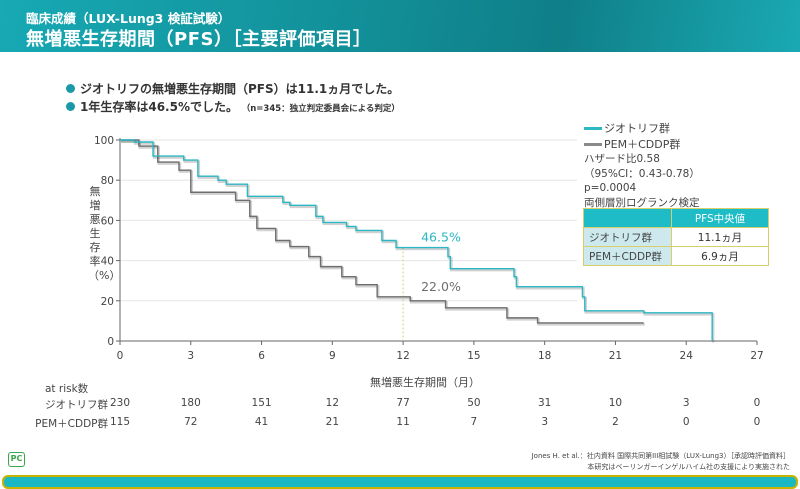 The width and height of the screenshot is (800, 489). Describe the element at coordinates (720, 218) in the screenshot. I see `table-header: PFS中央値` at that location.